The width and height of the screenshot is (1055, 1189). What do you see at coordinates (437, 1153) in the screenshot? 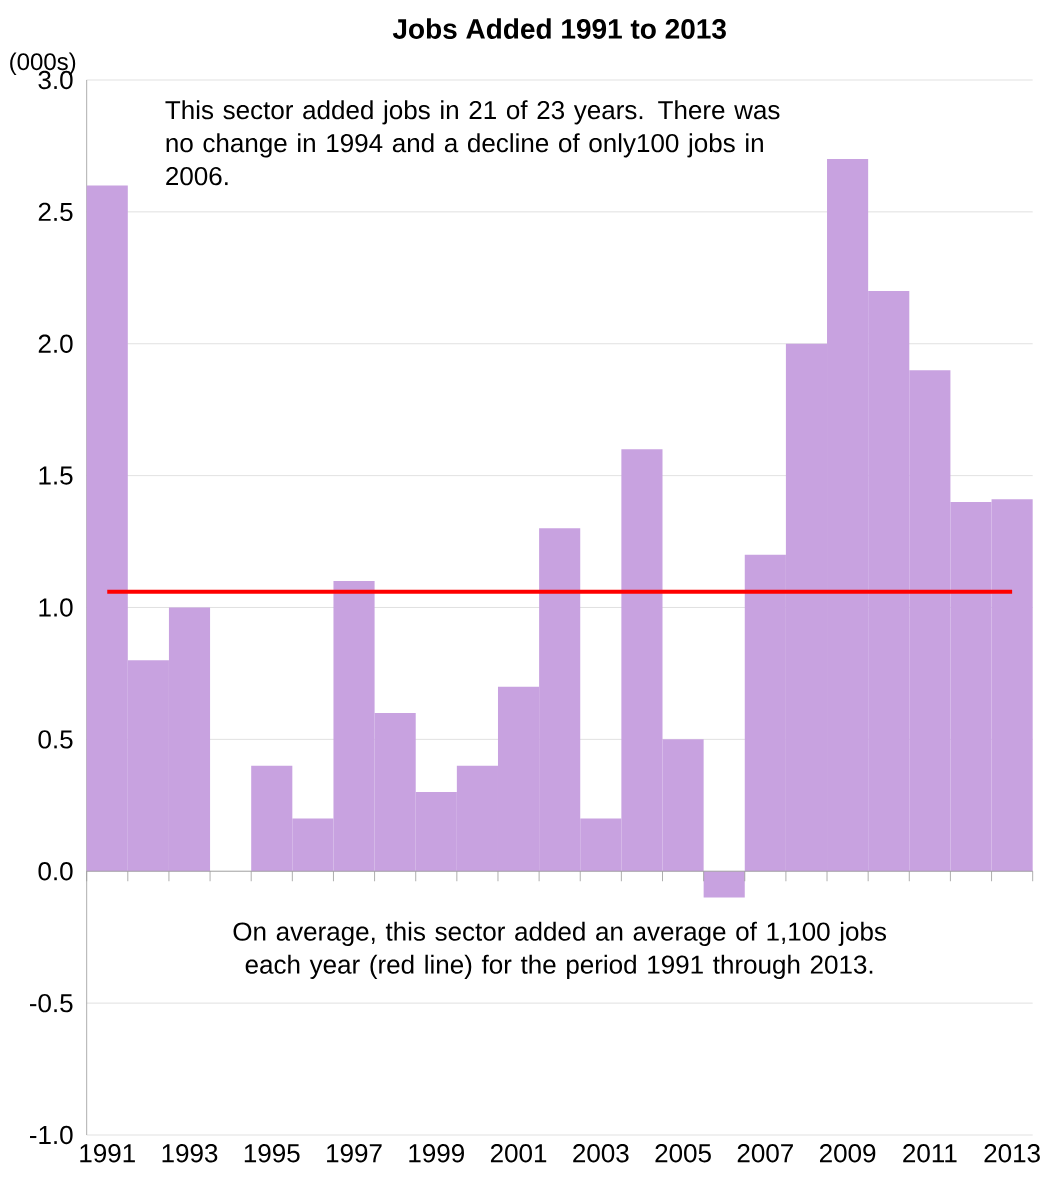
I see `x-tick-label: 1999` at bounding box center [437, 1153].